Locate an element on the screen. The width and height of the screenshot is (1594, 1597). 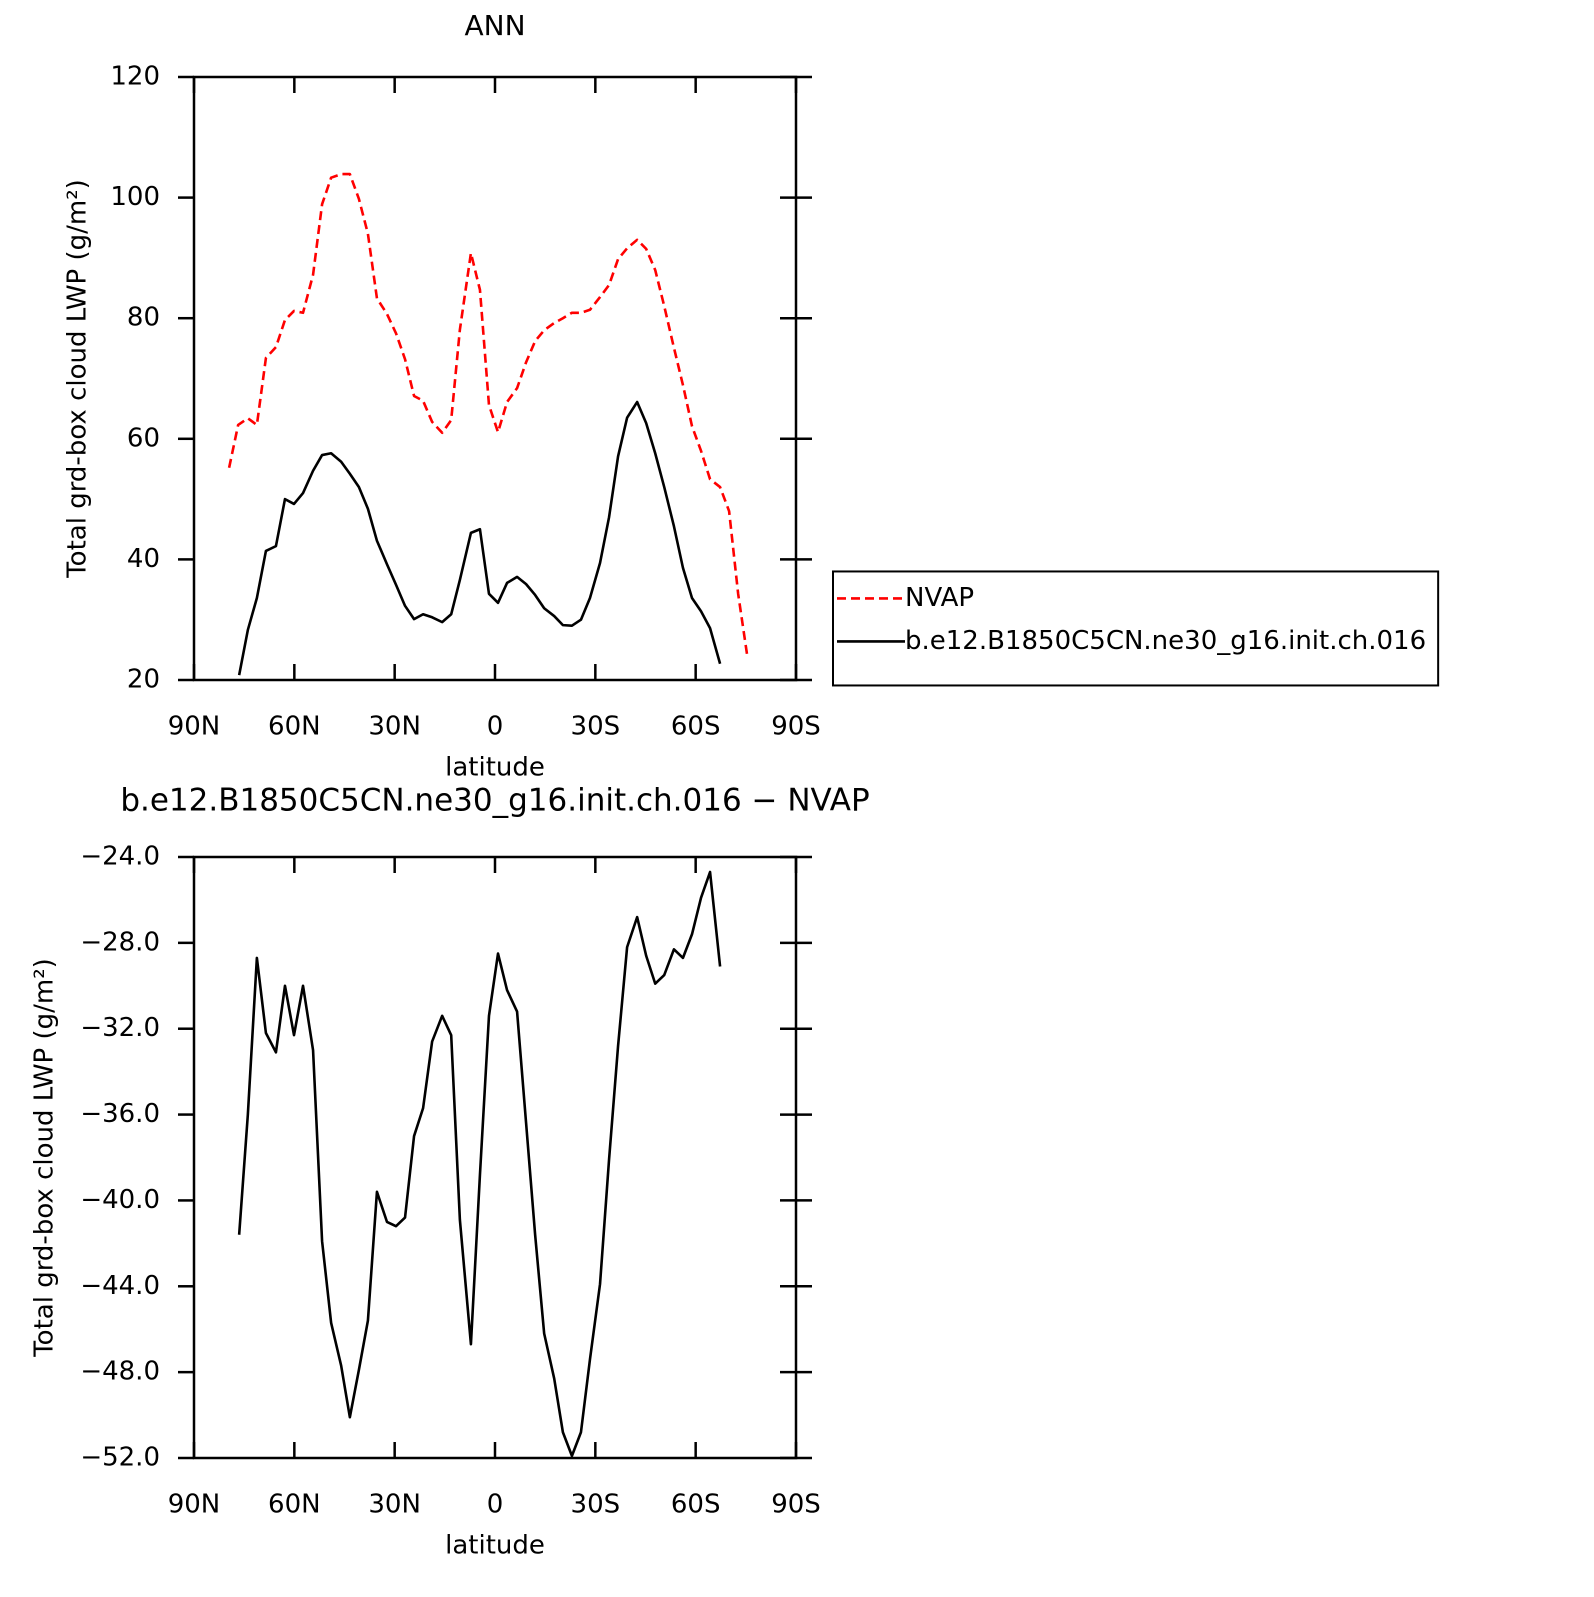
y-tick-label: 100 is located at coordinates (135, 197).